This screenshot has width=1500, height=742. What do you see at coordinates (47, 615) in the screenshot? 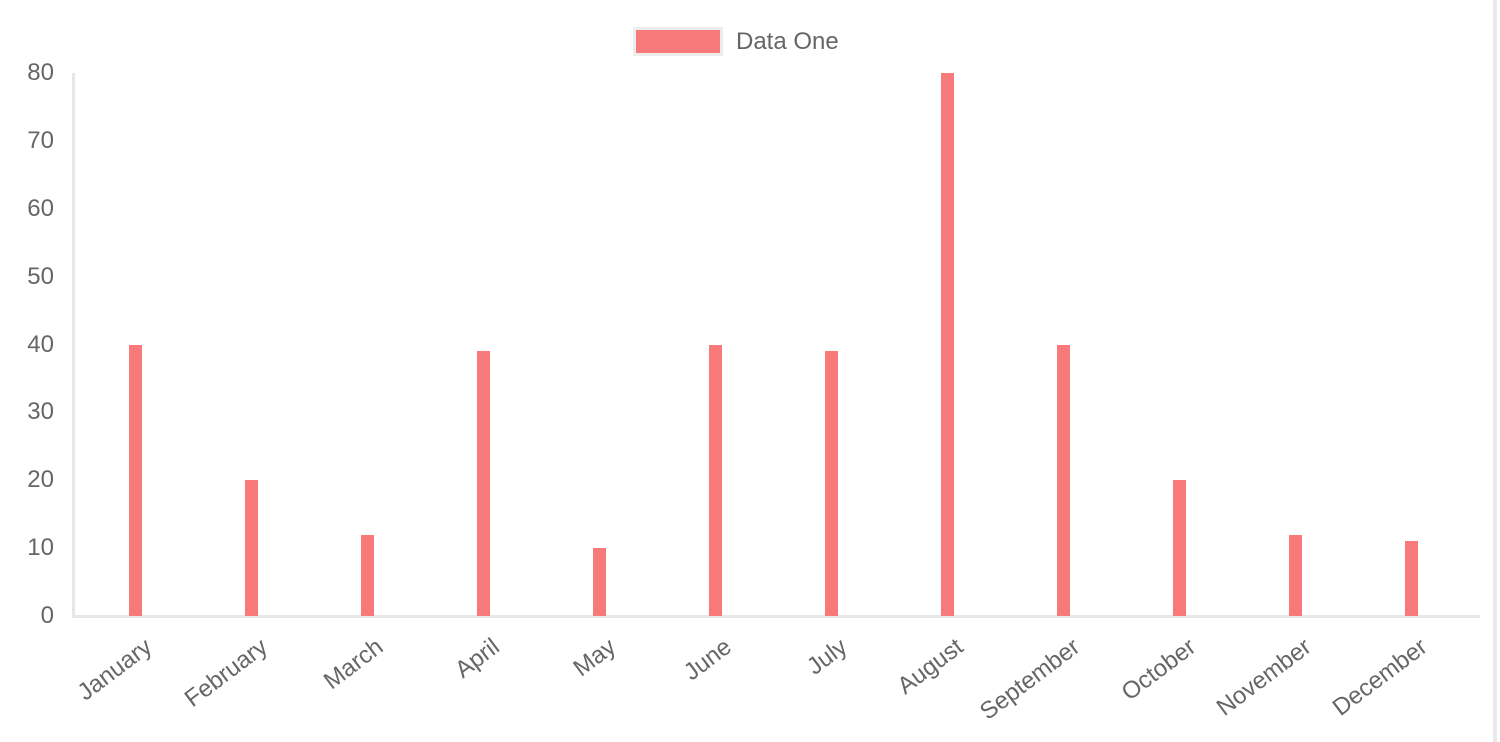
I see `y-axis-label-0: 0` at bounding box center [47, 615].